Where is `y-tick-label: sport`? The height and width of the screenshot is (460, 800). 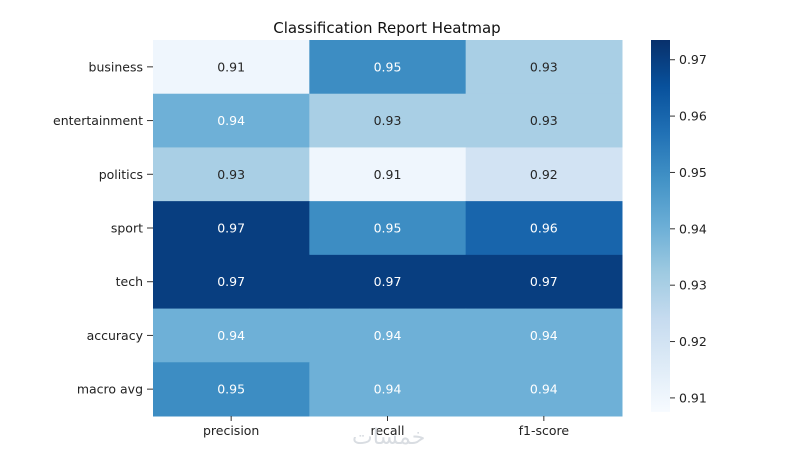 y-tick-label: sport is located at coordinates (127, 228).